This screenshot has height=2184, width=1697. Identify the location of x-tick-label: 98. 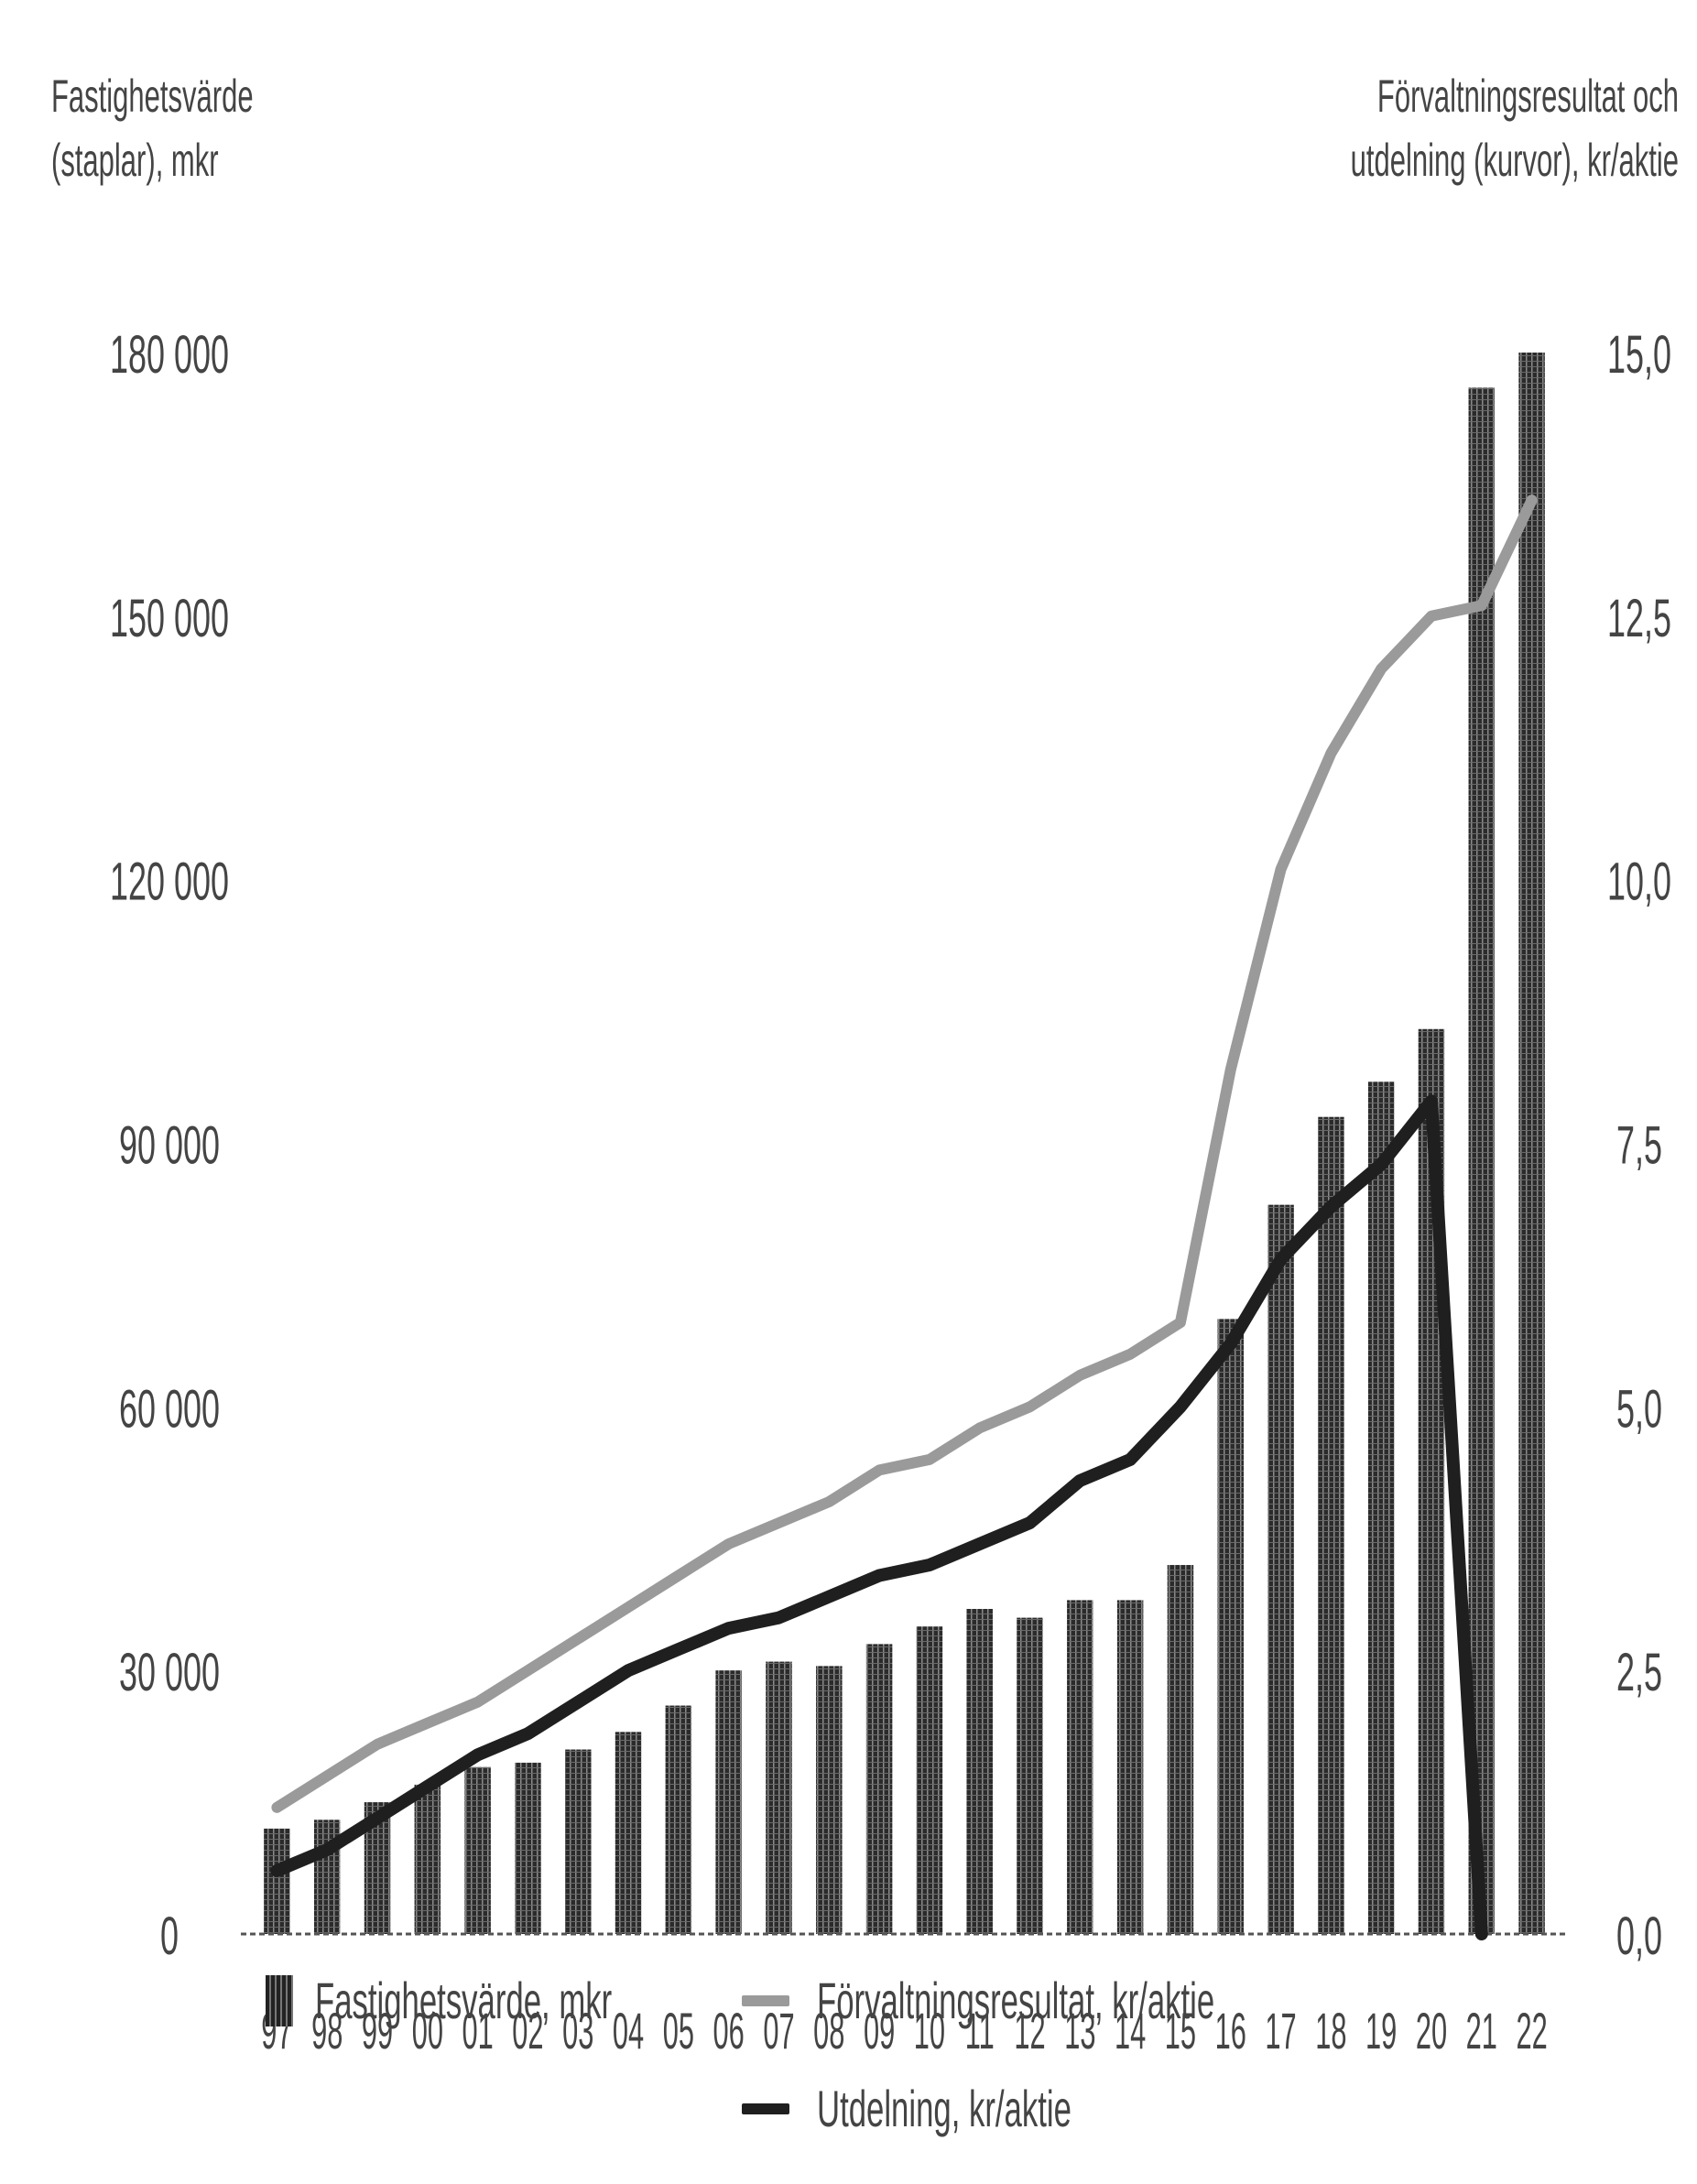
(327, 2030).